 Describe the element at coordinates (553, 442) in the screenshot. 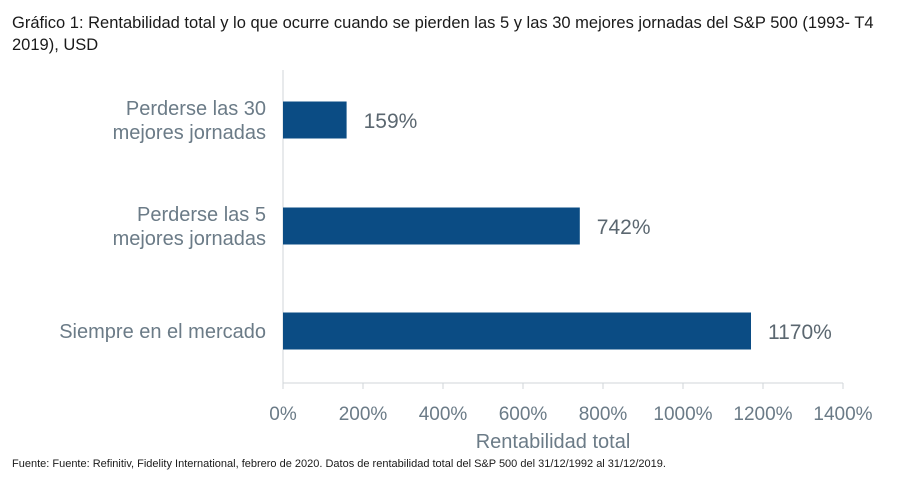

I see `x-axis-title: Rentabilidad total` at that location.